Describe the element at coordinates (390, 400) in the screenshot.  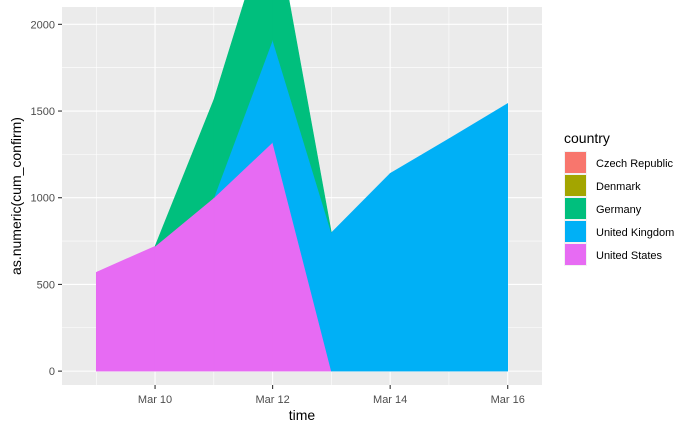
I see `x-tick-label: Mar 14` at that location.